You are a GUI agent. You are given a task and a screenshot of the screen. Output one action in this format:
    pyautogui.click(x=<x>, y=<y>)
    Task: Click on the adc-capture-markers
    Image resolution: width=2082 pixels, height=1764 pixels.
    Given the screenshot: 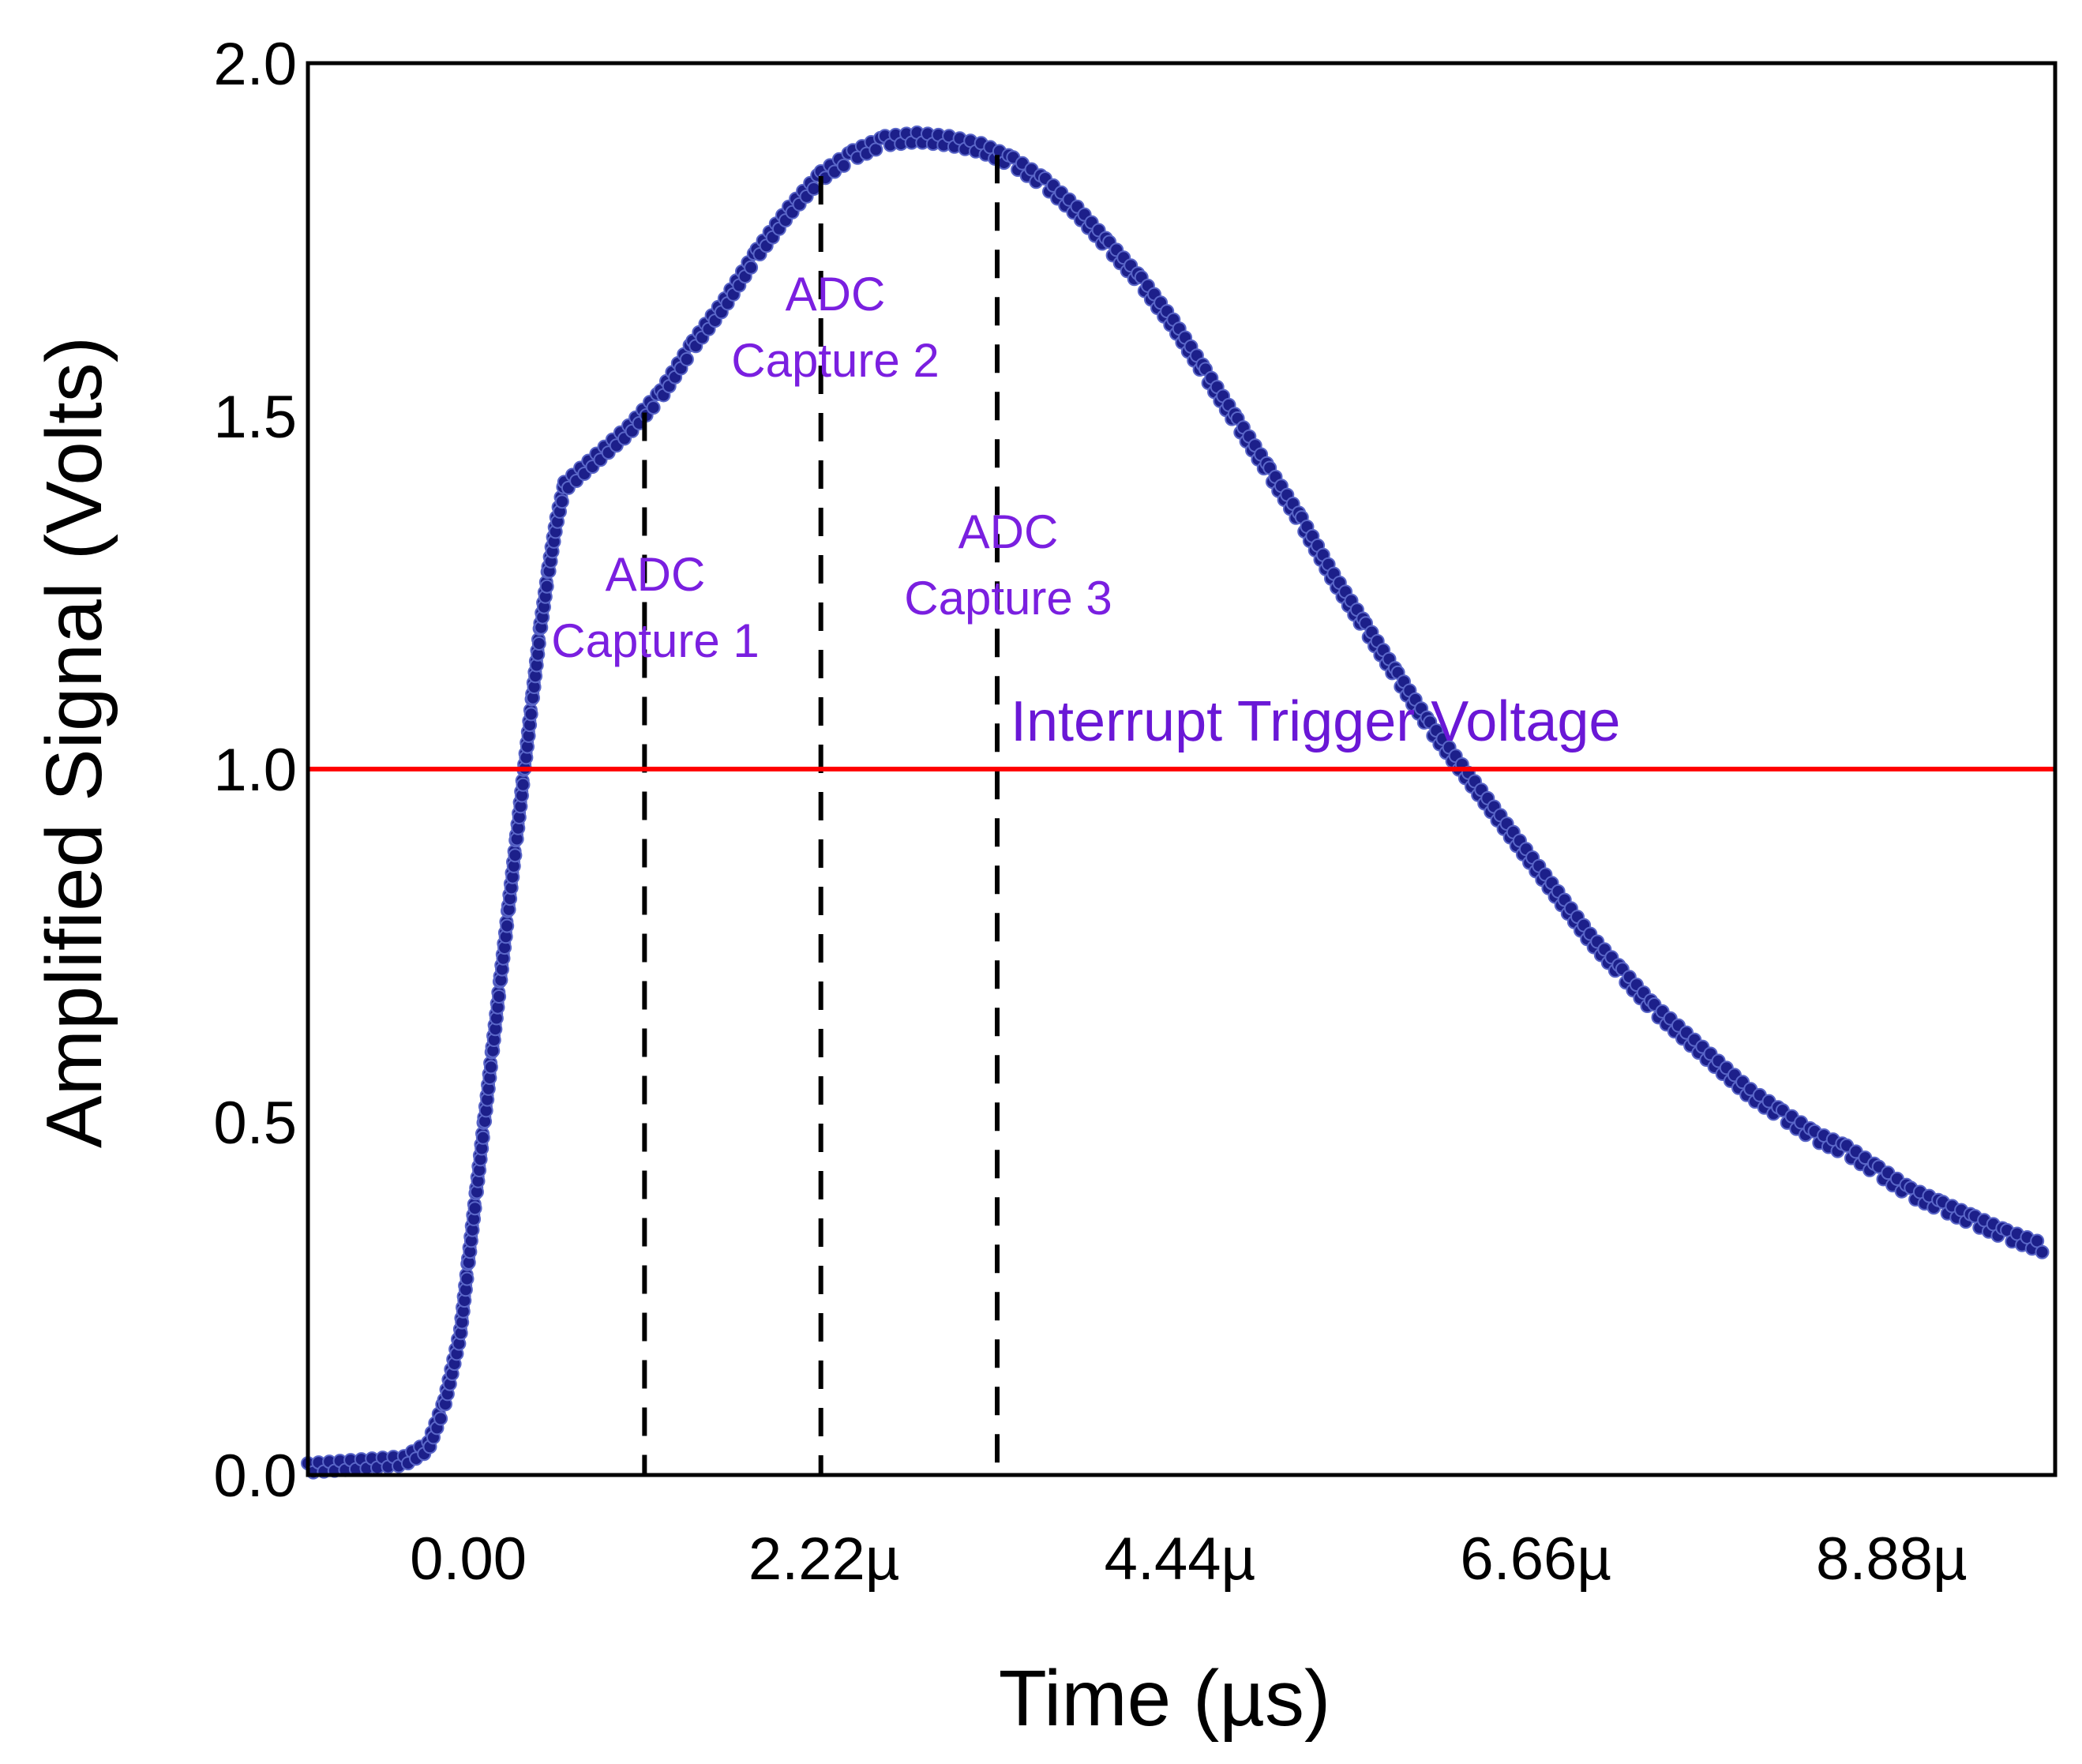 What is the action you would take?
    pyautogui.click(x=821, y=815)
    